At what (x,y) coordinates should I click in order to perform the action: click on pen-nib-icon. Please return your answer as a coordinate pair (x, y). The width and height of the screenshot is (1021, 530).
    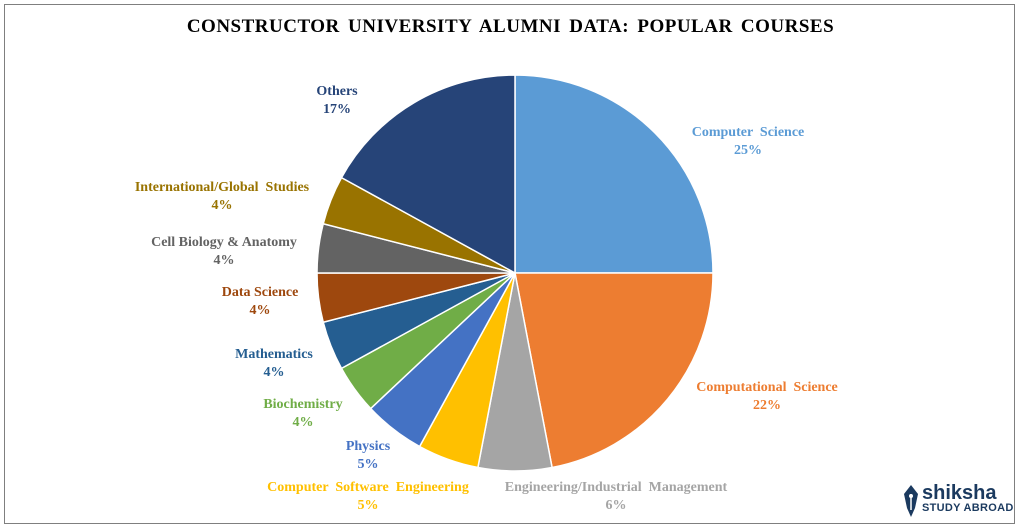
    Looking at the image, I should click on (911, 501).